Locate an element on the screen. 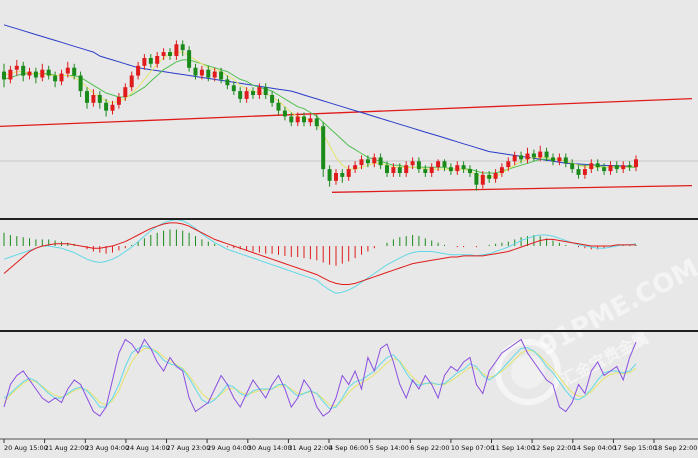  watermark-logo-core is located at coordinates (528, 372).